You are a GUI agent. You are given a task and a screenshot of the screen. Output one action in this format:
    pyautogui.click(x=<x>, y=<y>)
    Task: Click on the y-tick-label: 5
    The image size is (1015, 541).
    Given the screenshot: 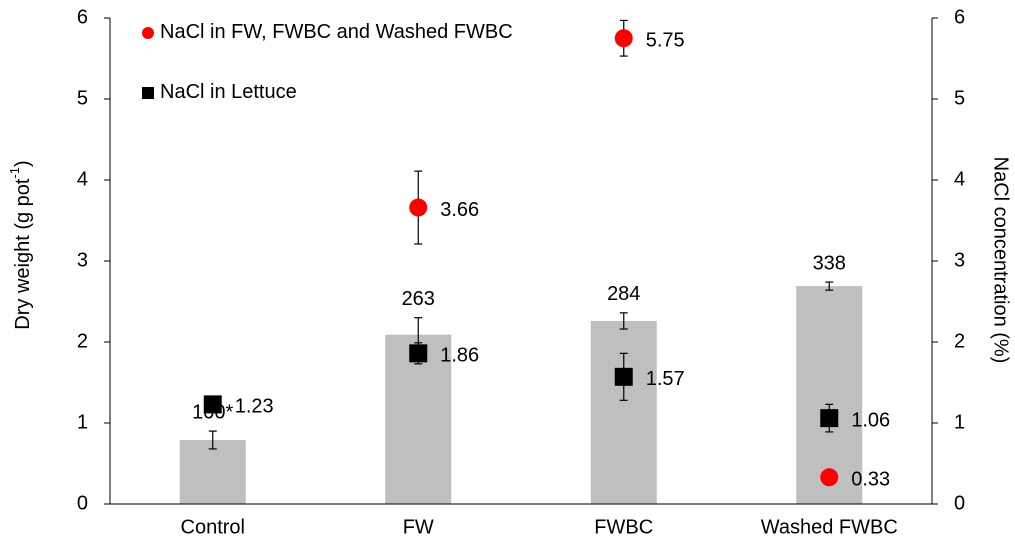 What is the action you would take?
    pyautogui.click(x=82, y=98)
    